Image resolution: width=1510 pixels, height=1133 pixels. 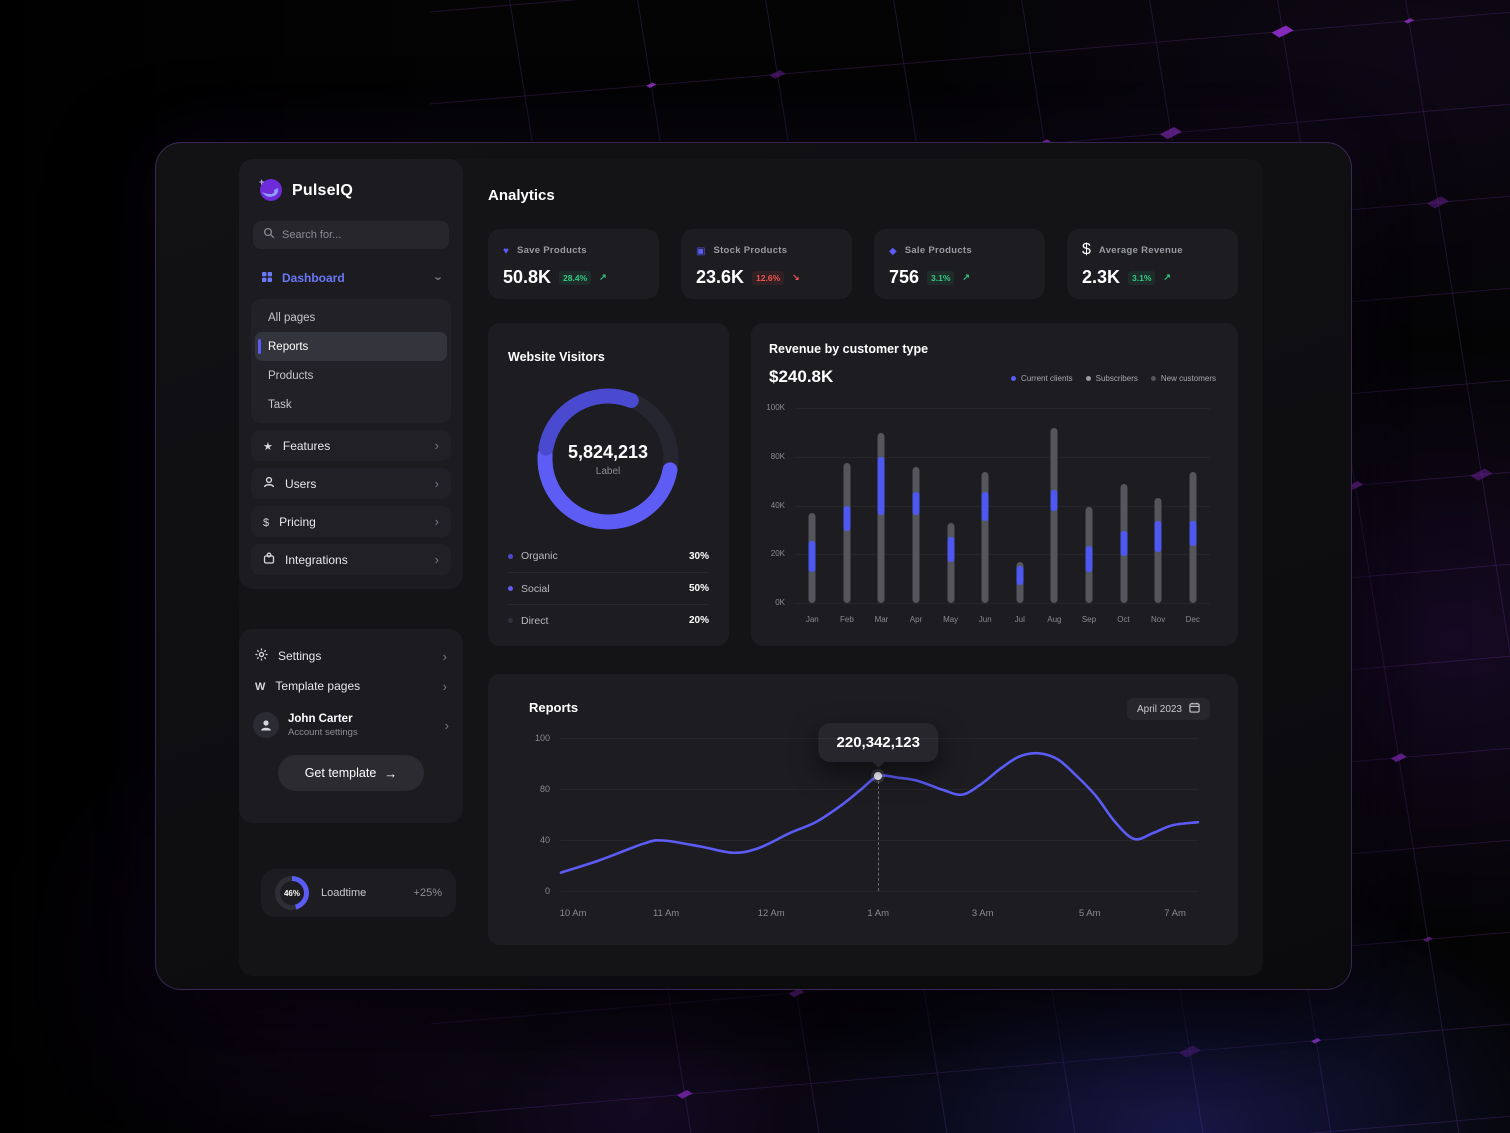 I want to click on stat-card-save-products: ♥ Save Products 50.8K 28.4% ↗, so click(x=573, y=264).